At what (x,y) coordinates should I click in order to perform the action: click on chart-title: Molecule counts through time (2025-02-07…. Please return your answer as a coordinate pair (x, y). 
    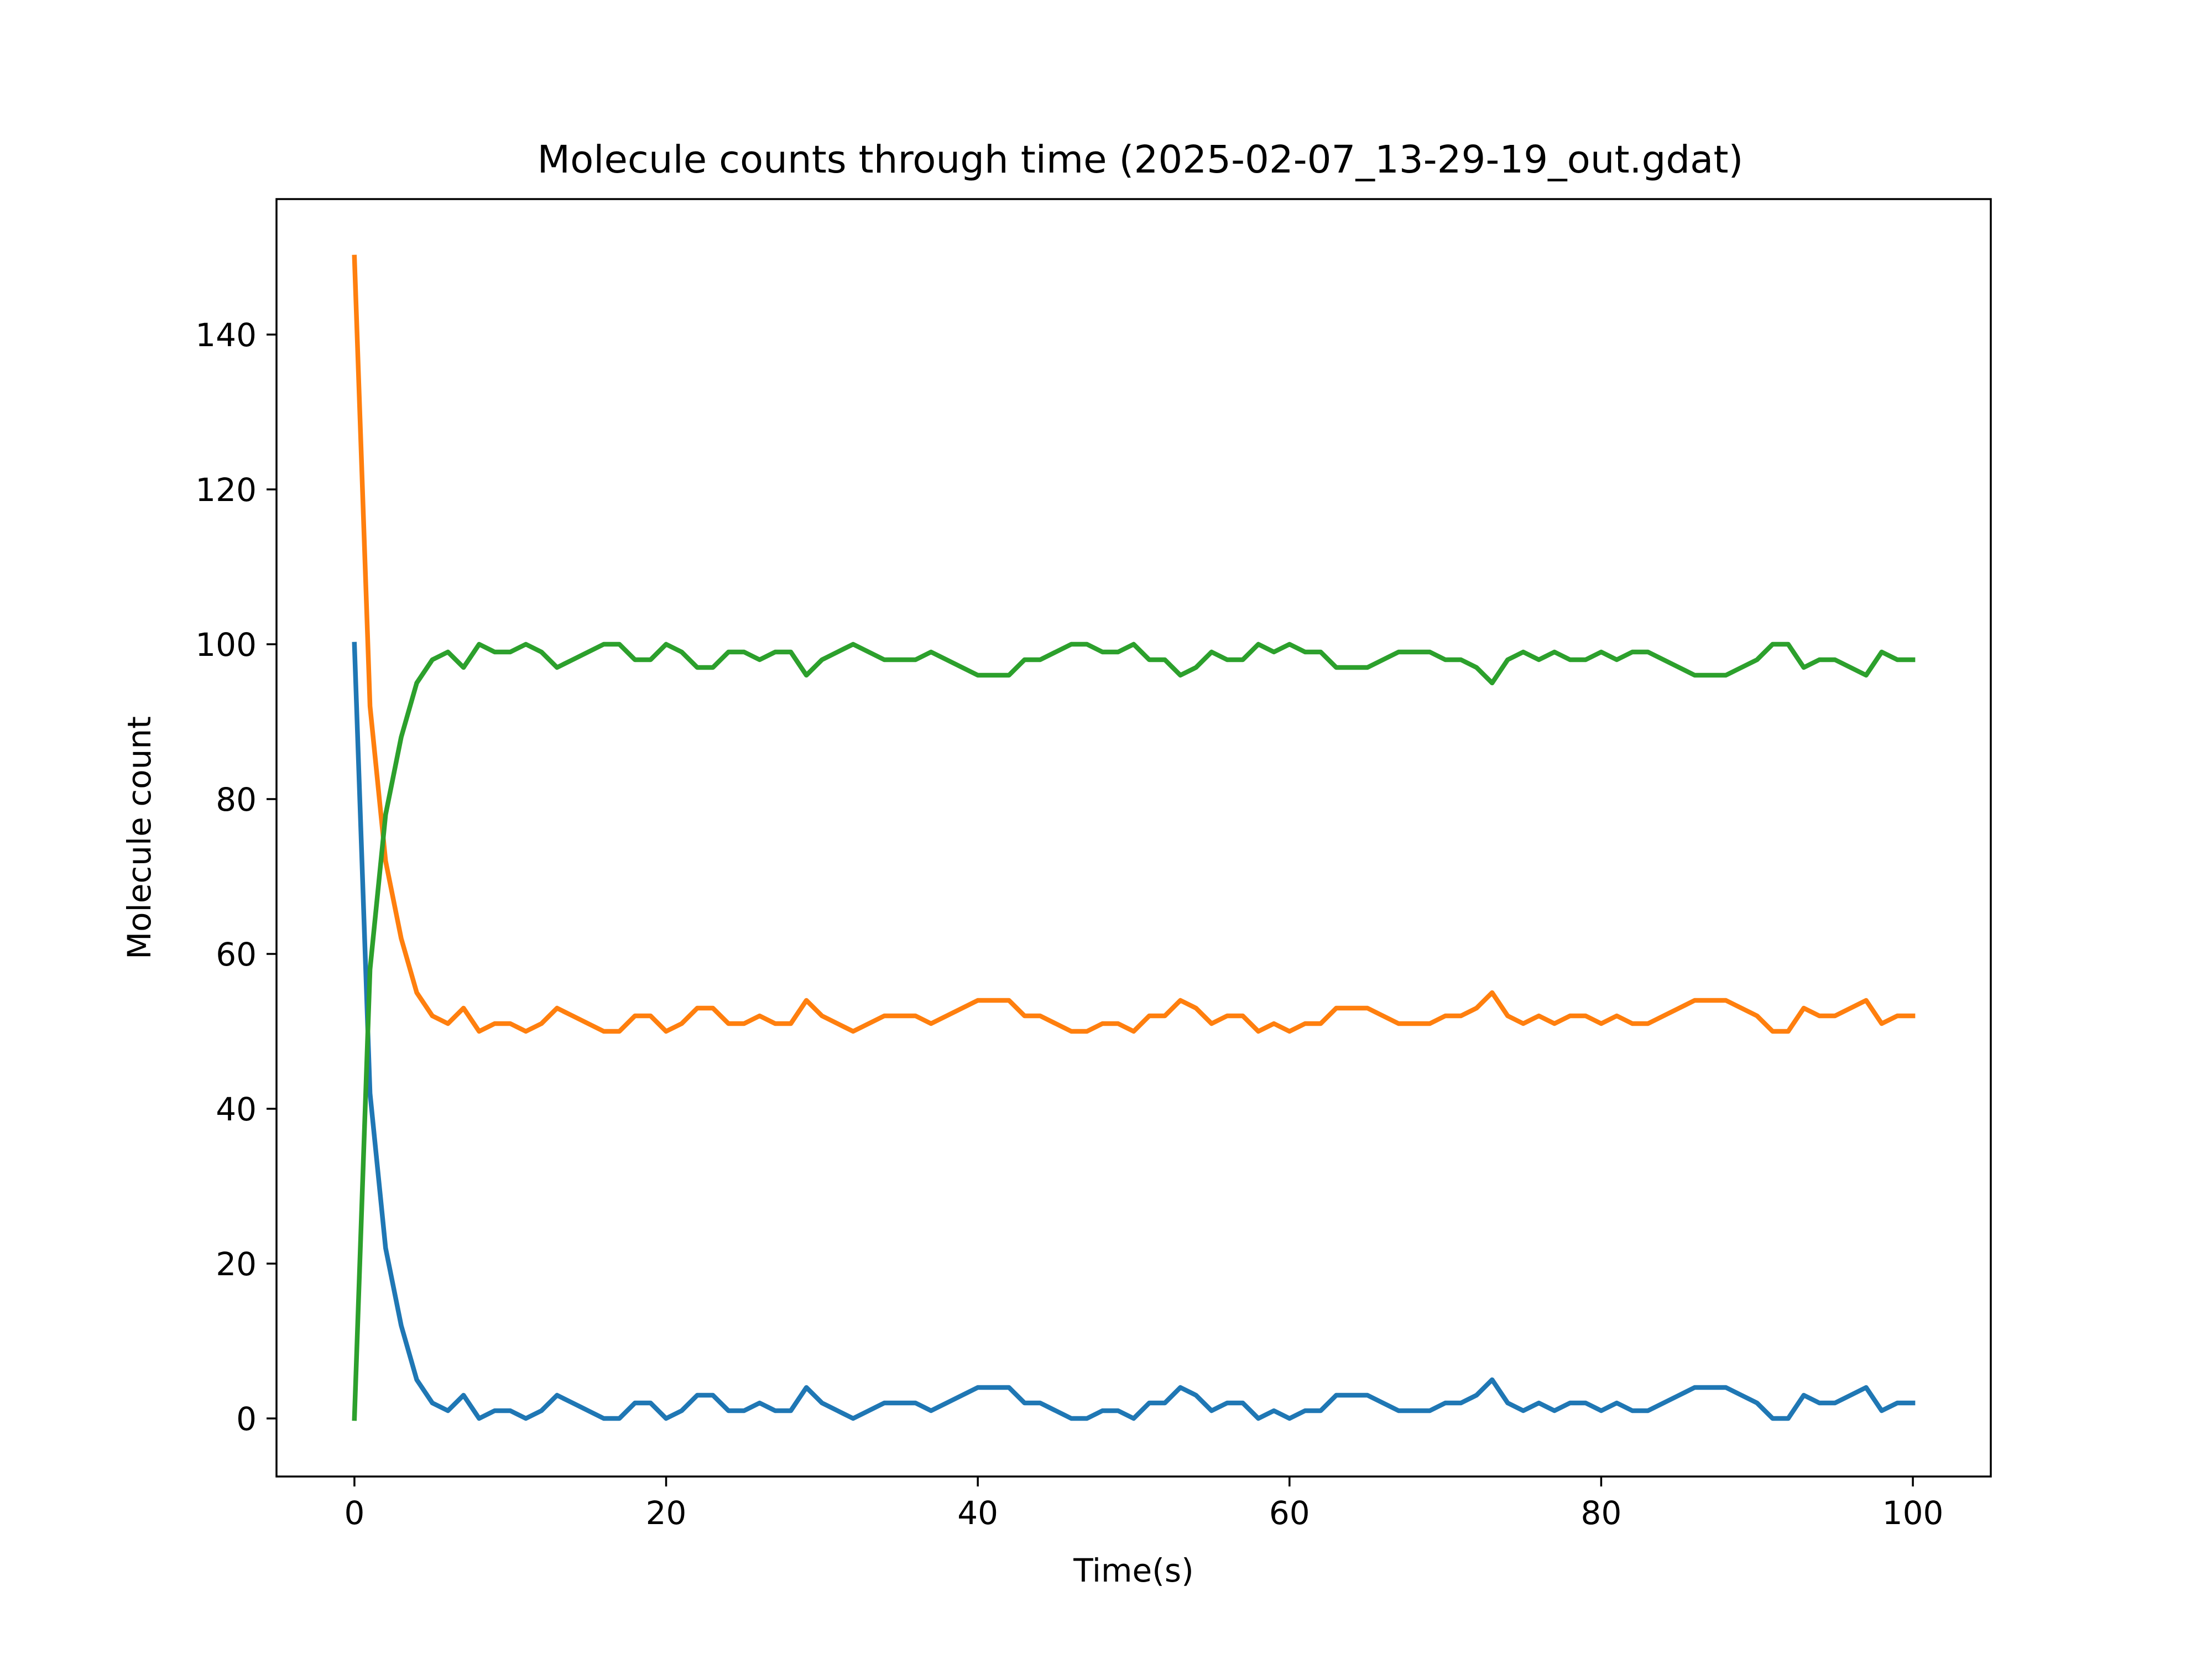
    Looking at the image, I should click on (1141, 160).